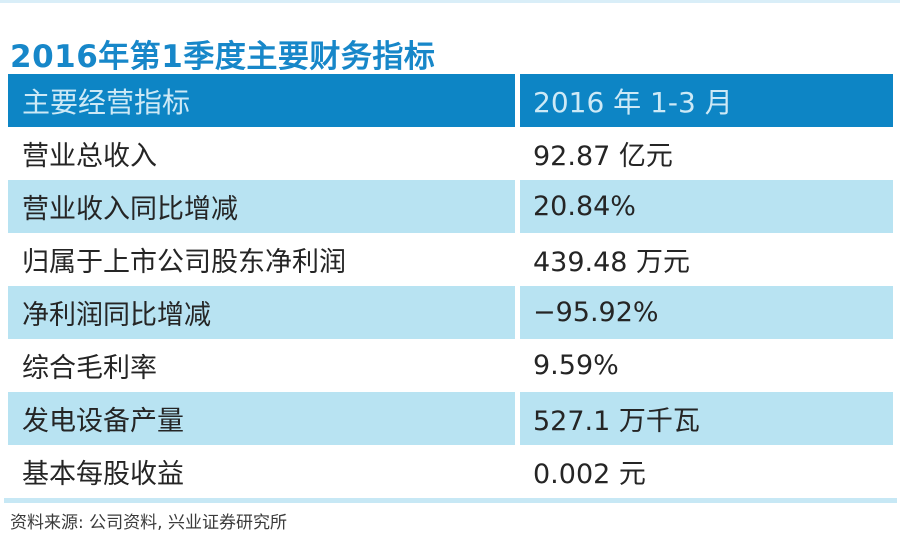 This screenshot has width=900, height=556. What do you see at coordinates (450, 1) in the screenshot?
I see `top-divider-rule` at bounding box center [450, 1].